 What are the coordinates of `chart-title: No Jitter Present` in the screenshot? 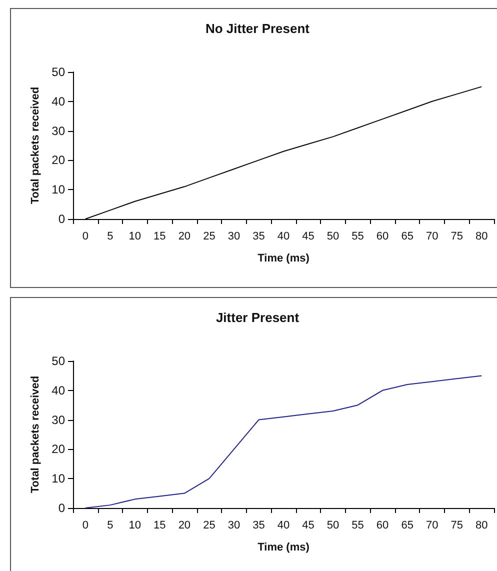 It's located at (257, 28).